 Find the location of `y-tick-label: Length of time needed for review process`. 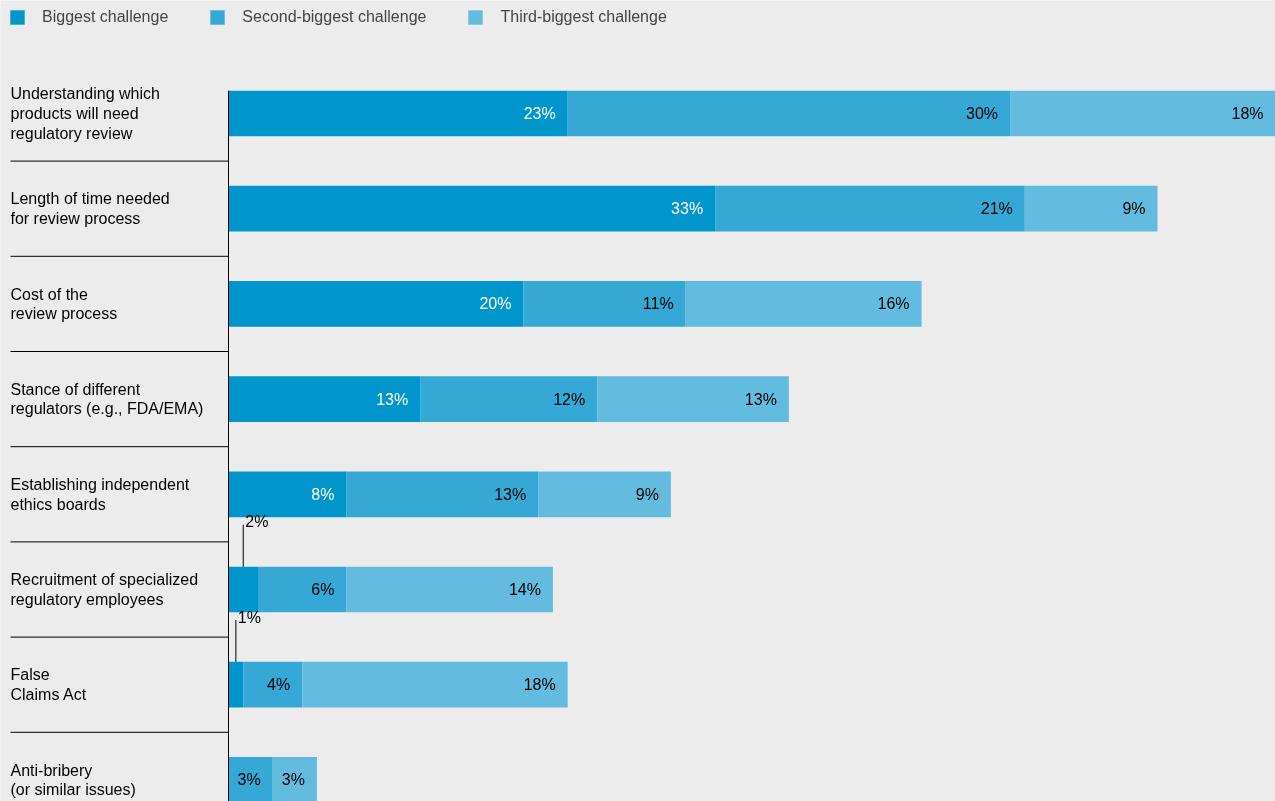

y-tick-label: Length of time needed for review process is located at coordinates (90, 208).